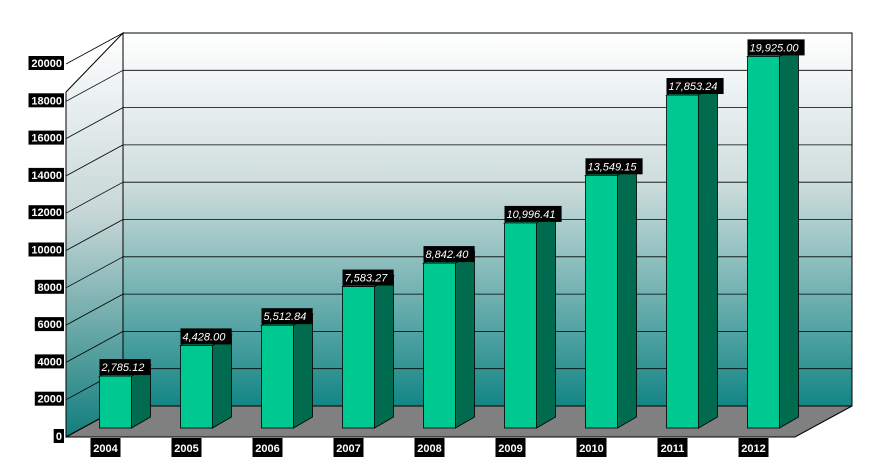 This screenshot has width=869, height=467. I want to click on data-label: 19,925.00, so click(775, 48).